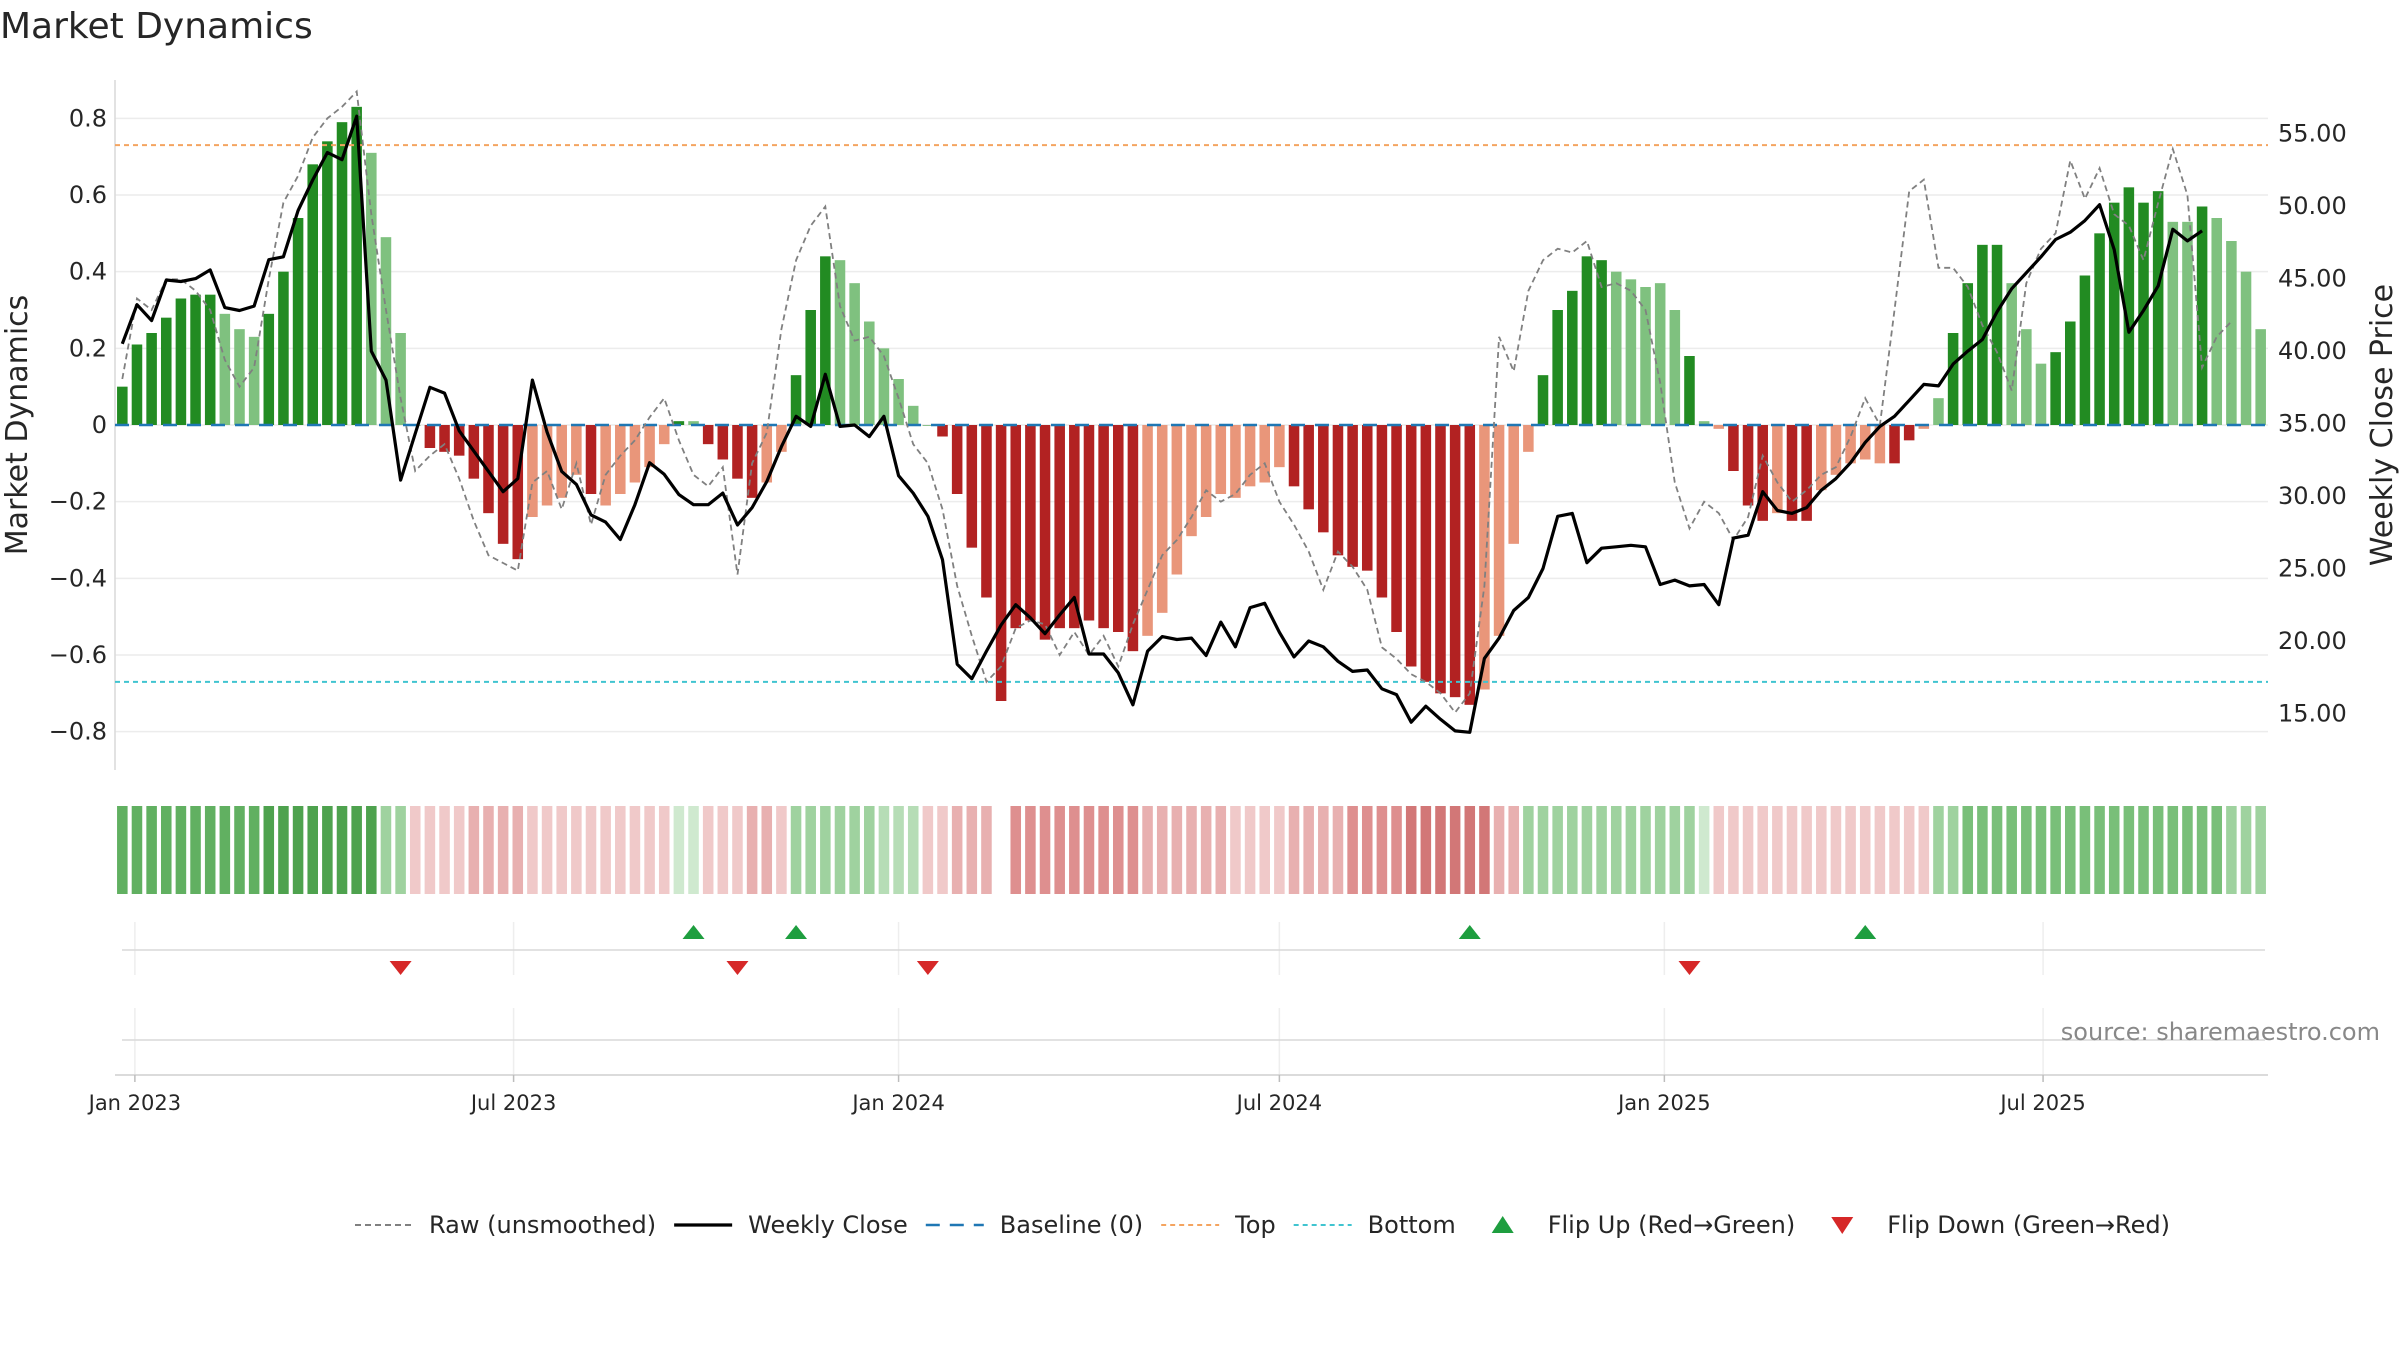  I want to click on y2-tick-label: 20.00, so click(2312, 641).